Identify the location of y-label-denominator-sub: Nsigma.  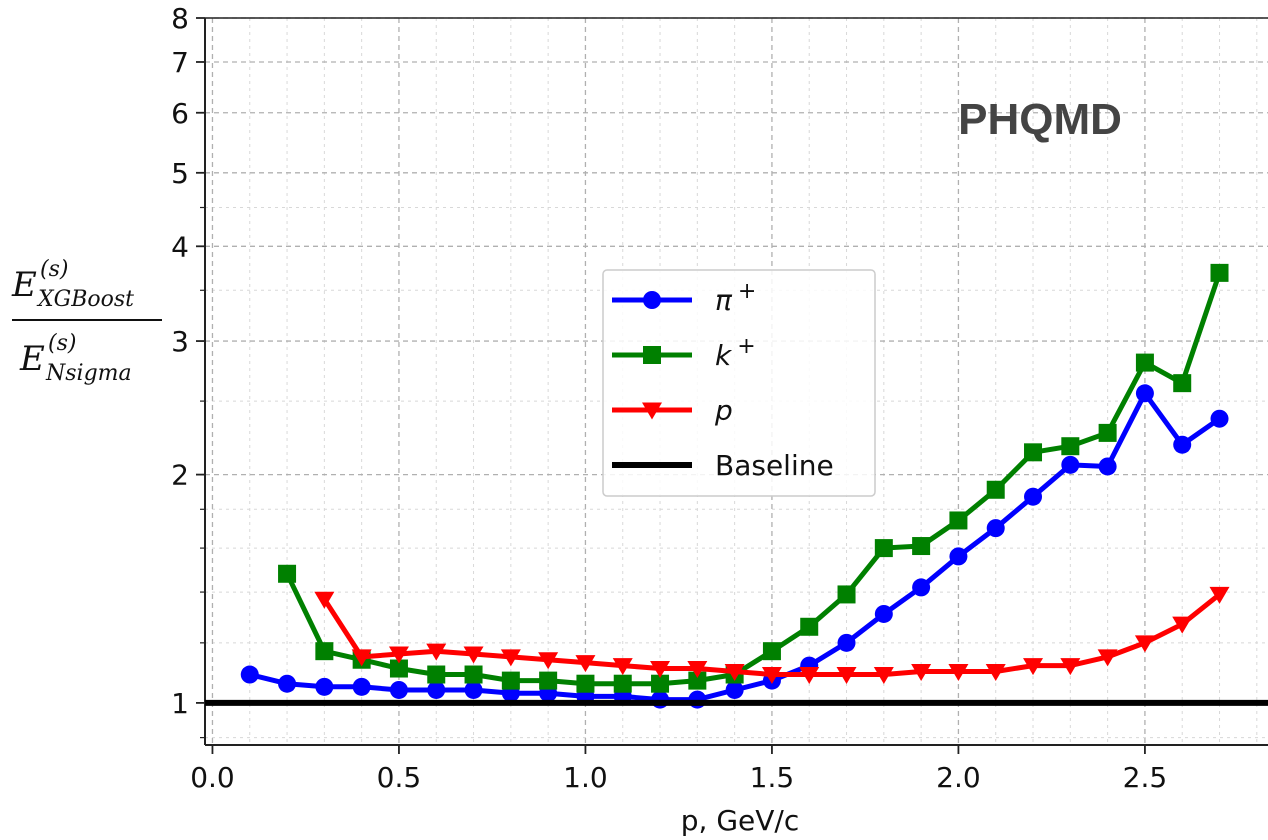
(88, 373).